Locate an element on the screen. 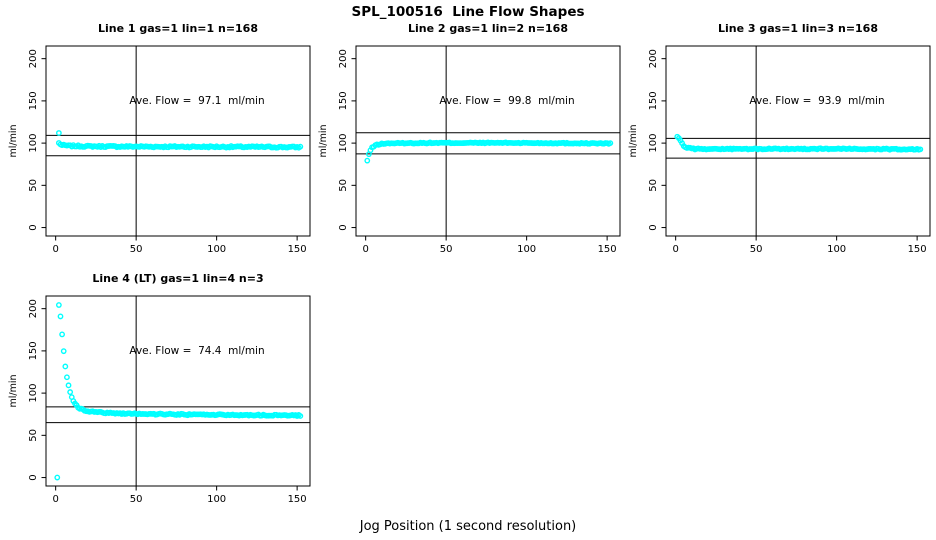  ave-flow-annotation: Ave. Flow = 74.4 ml/min is located at coordinates (197, 351).